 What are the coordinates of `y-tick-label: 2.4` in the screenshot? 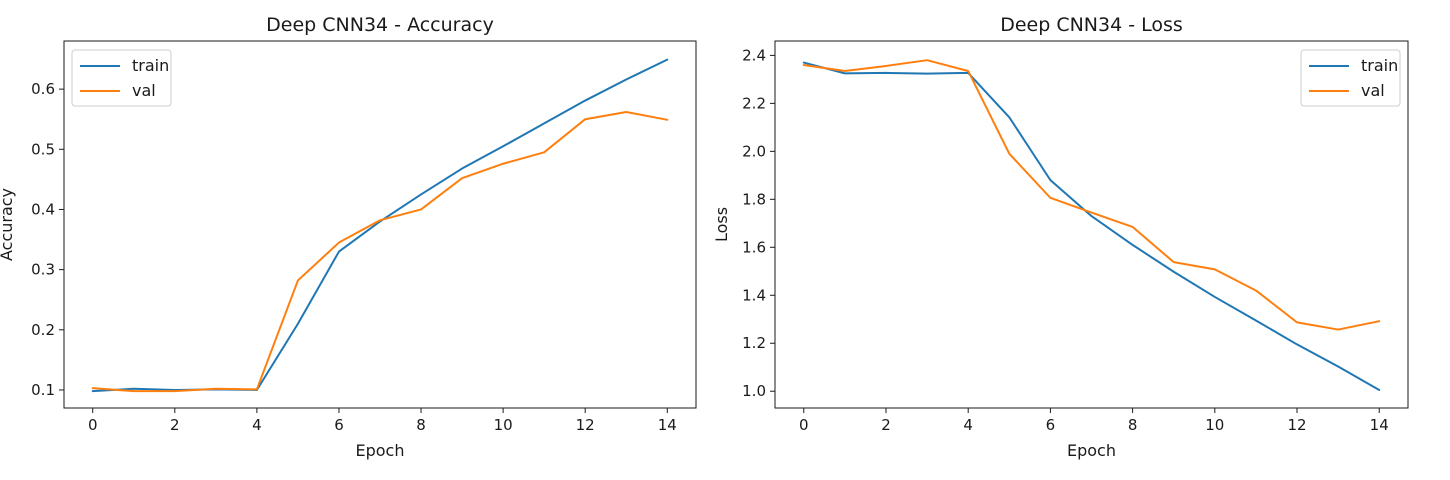 It's located at (754, 55).